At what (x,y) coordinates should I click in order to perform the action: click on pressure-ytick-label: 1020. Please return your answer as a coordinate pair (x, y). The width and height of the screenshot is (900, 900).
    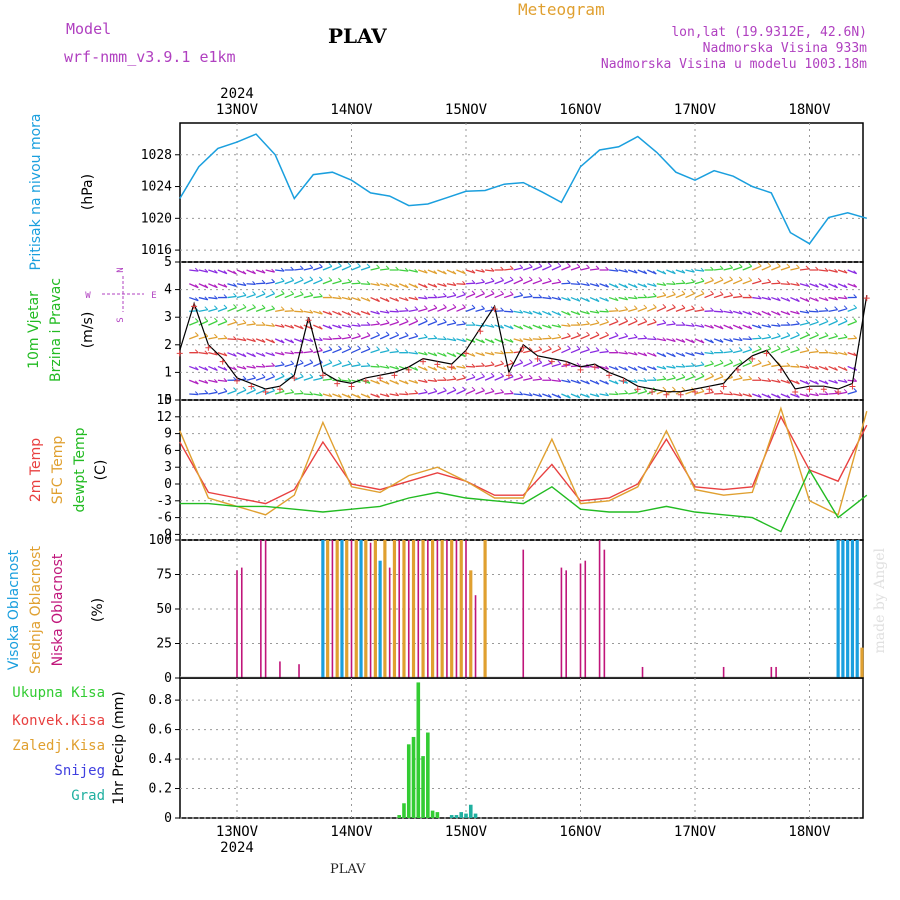
    Looking at the image, I should click on (156, 218).